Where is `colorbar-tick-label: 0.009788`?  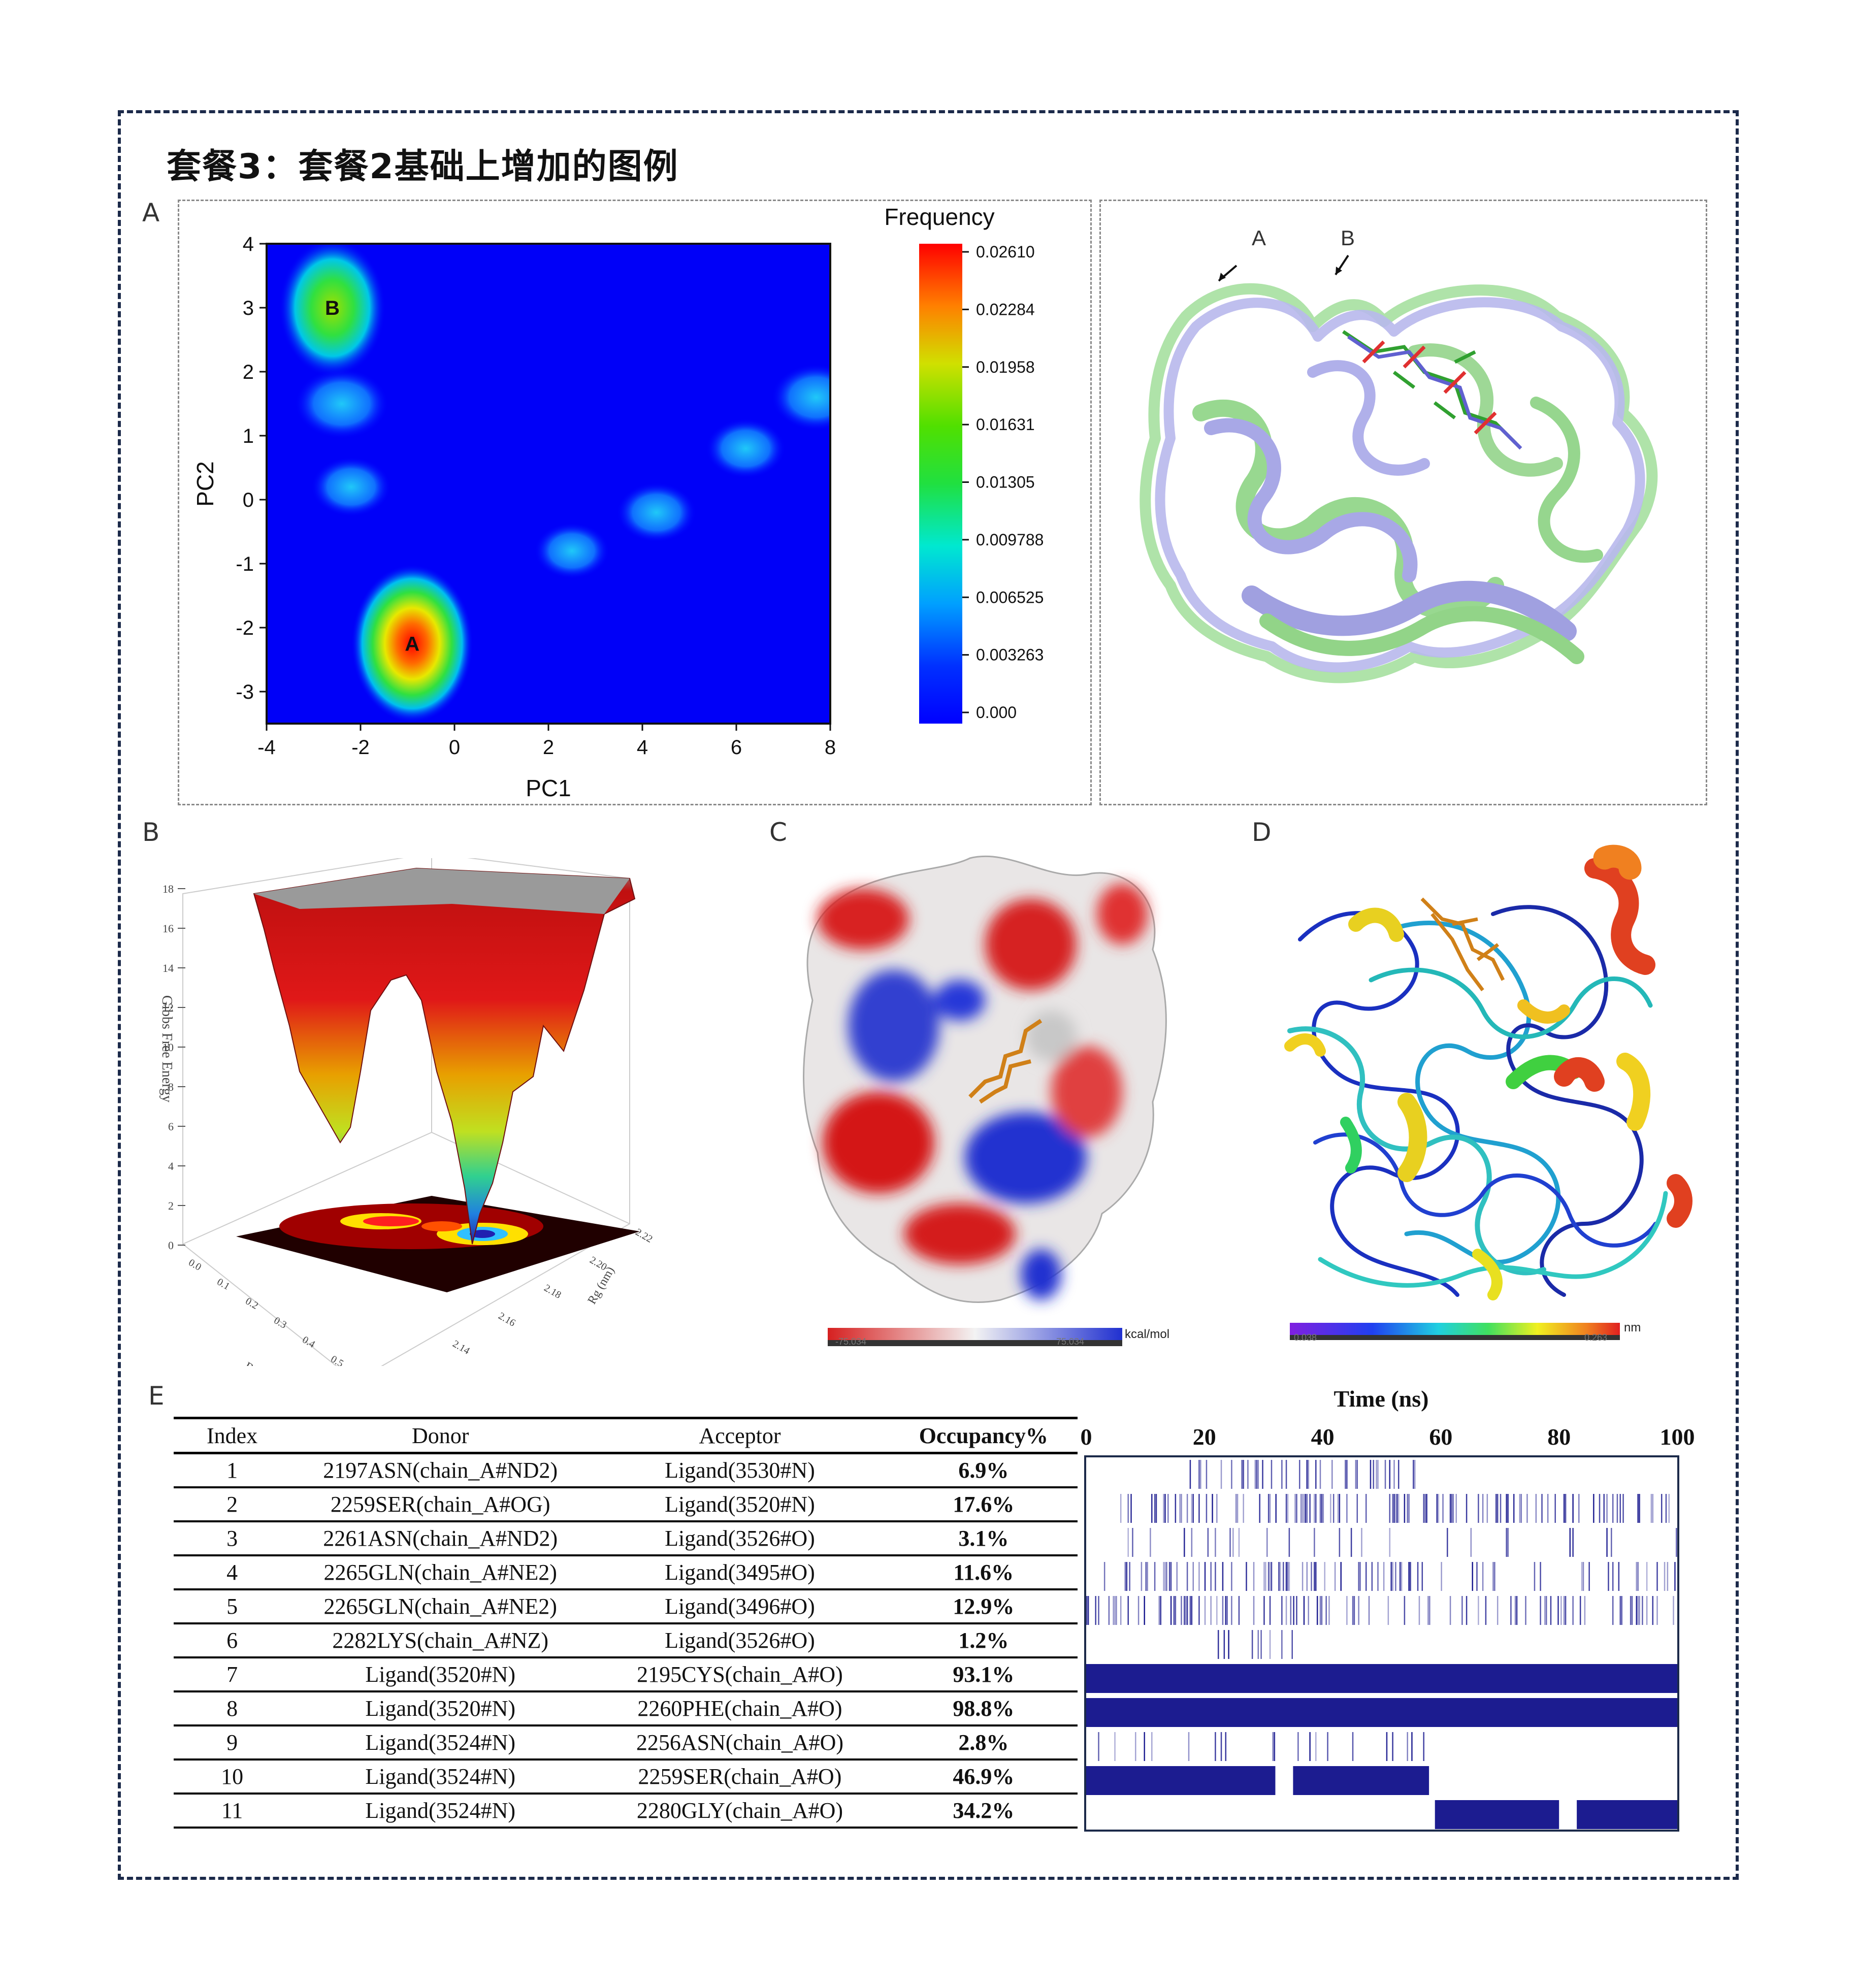
colorbar-tick-label: 0.009788 is located at coordinates (1010, 540).